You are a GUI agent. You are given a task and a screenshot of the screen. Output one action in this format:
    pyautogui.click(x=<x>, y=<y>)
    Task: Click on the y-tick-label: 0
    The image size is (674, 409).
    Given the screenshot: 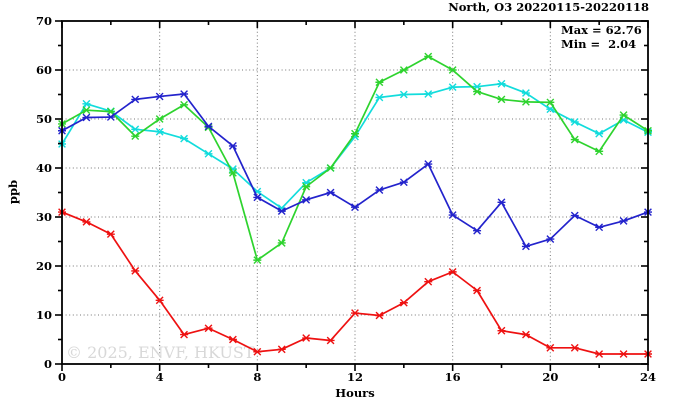 What is the action you would take?
    pyautogui.click(x=48, y=364)
    